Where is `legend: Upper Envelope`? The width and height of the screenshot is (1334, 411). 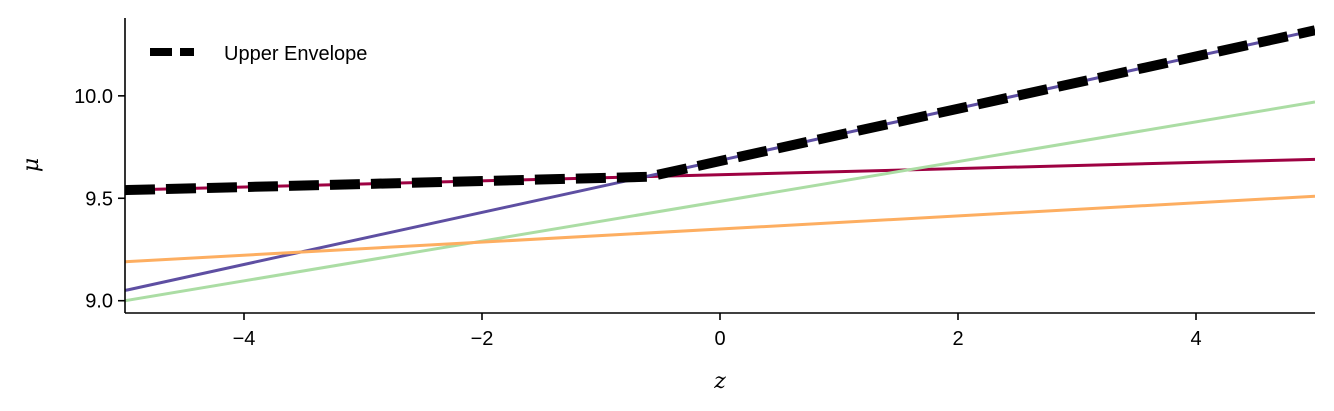 legend: Upper Envelope is located at coordinates (258, 54).